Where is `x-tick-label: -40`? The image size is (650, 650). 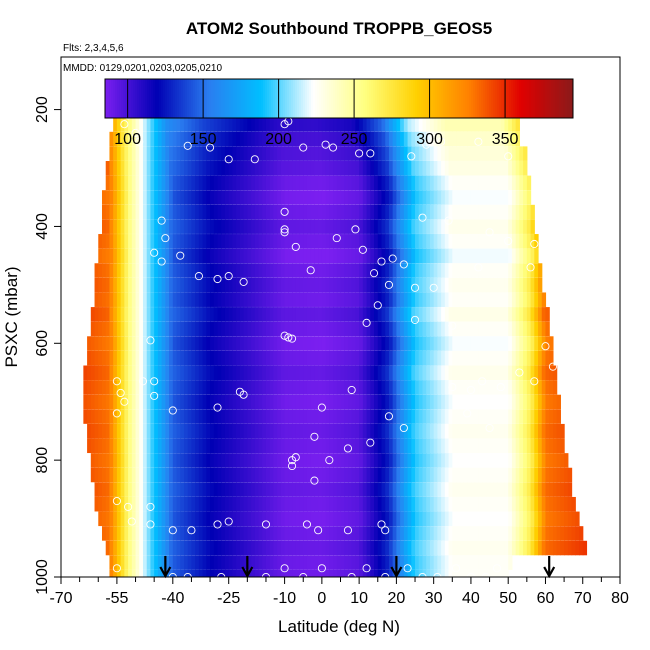 x-tick-label: -40 is located at coordinates (172, 598).